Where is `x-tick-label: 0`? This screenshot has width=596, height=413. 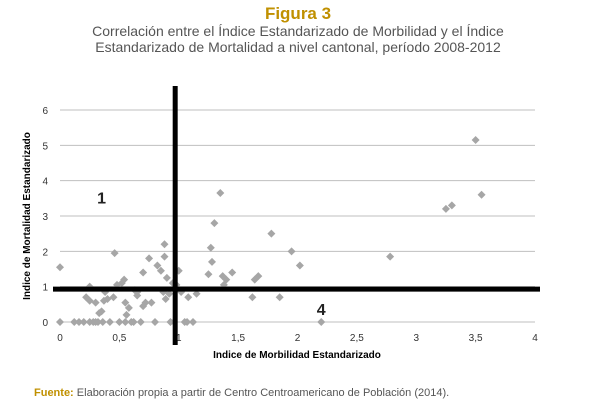
x-tick-label: 0 is located at coordinates (60, 338).